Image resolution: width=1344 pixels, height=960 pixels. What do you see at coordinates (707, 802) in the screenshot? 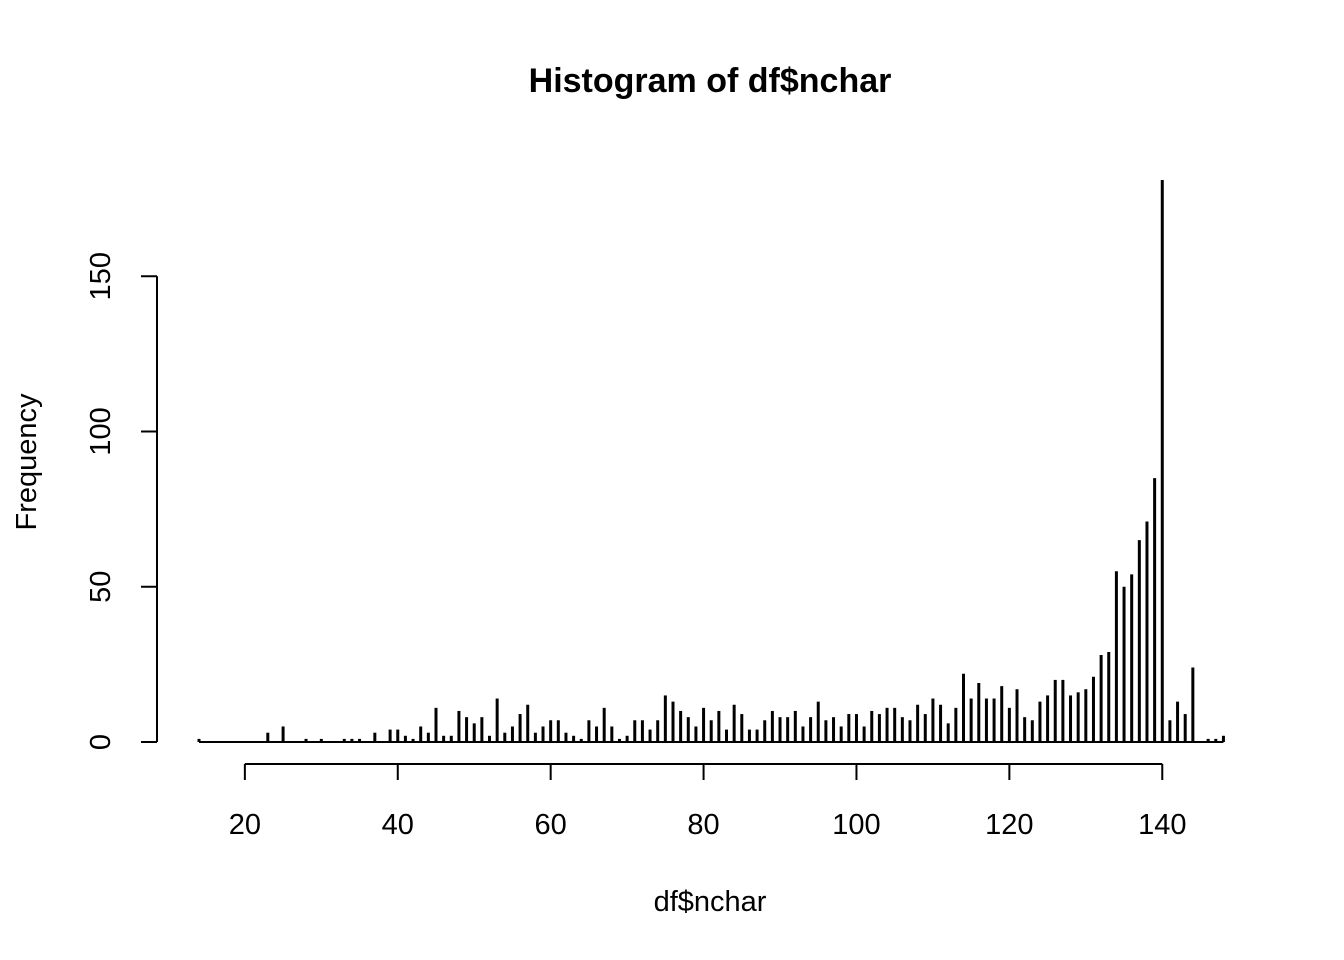
I see `x-axis: 20 40 60 80 100 120 140` at bounding box center [707, 802].